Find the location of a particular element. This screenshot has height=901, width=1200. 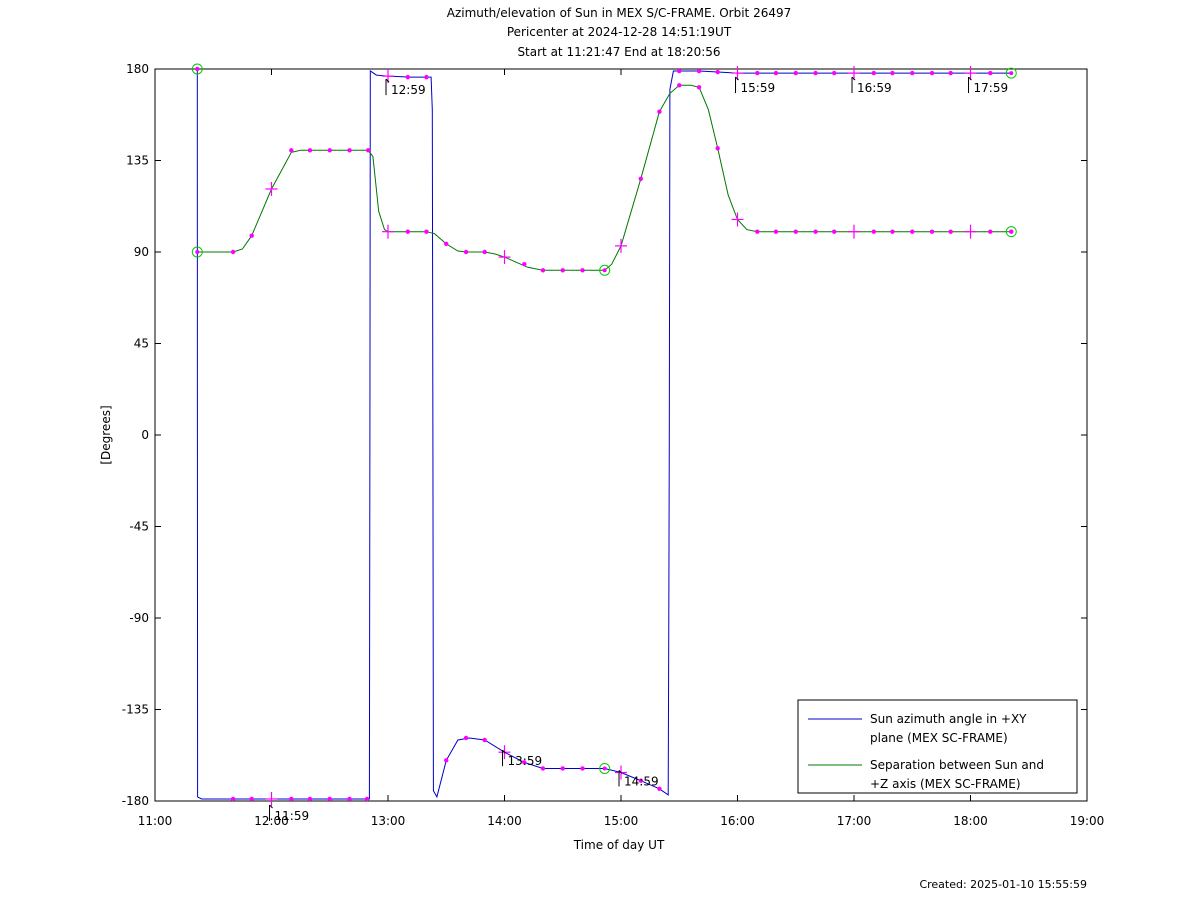

time-annotation-label: 14:59 is located at coordinates (641, 781).